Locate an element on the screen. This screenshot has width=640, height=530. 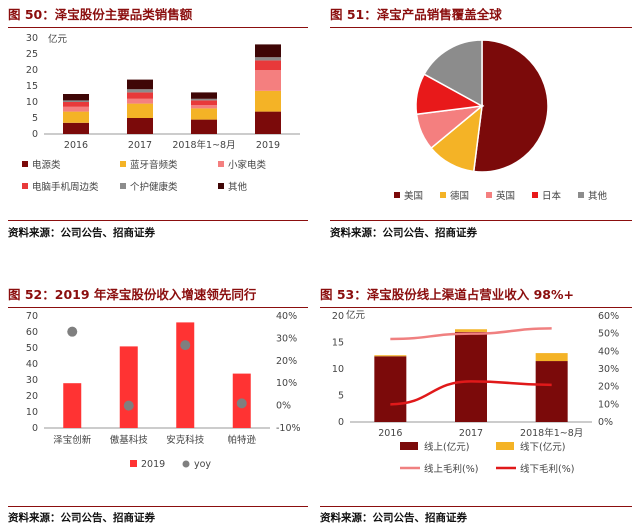
legend-label: 德国 is located at coordinates (459, 196).